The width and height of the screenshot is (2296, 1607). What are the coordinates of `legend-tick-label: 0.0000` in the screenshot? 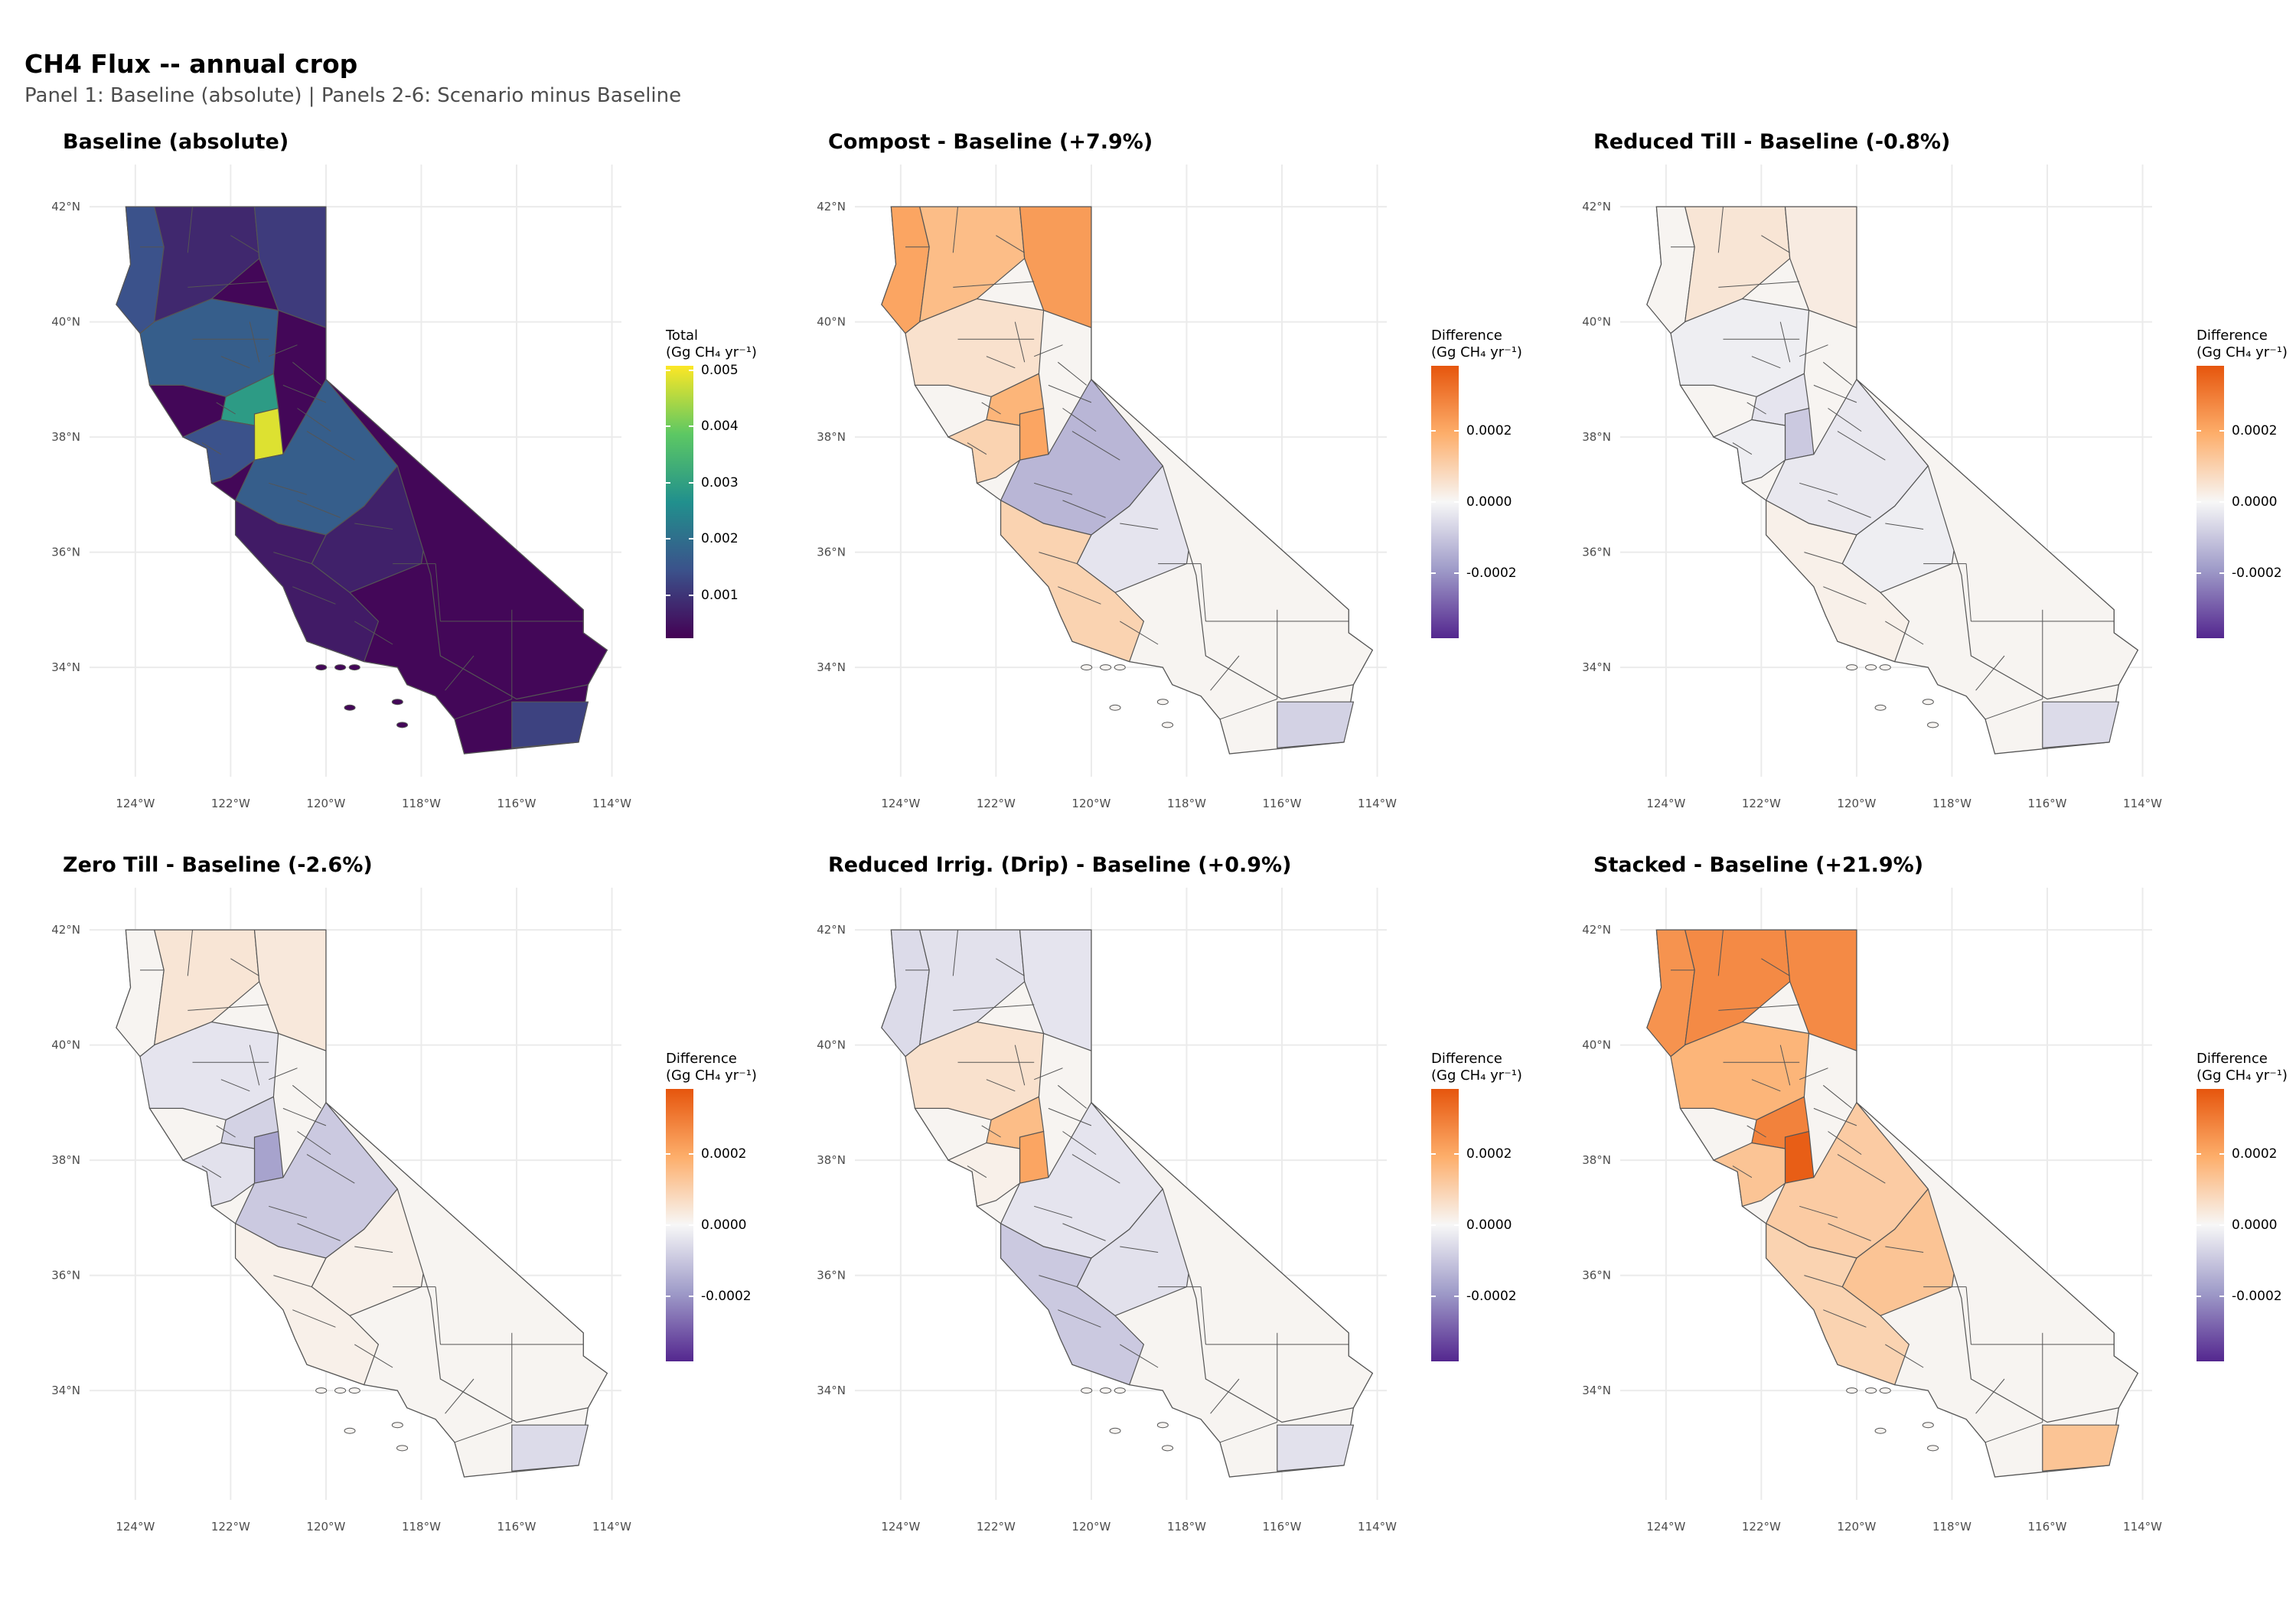 It's located at (1489, 1225).